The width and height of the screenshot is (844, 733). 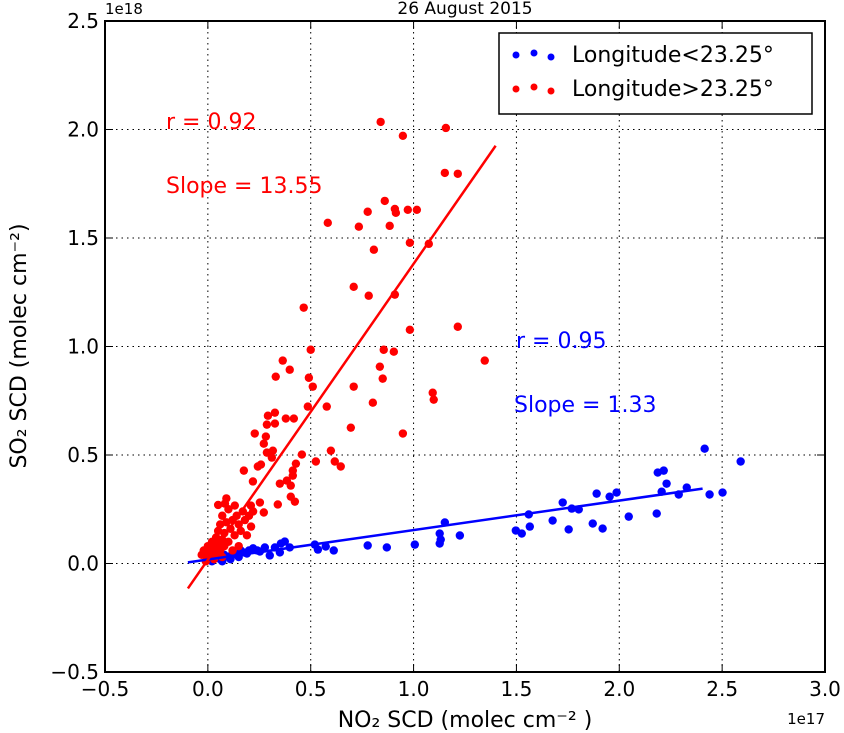 What do you see at coordinates (806, 719) in the screenshot?
I see `x-offset-label: 1e17` at bounding box center [806, 719].